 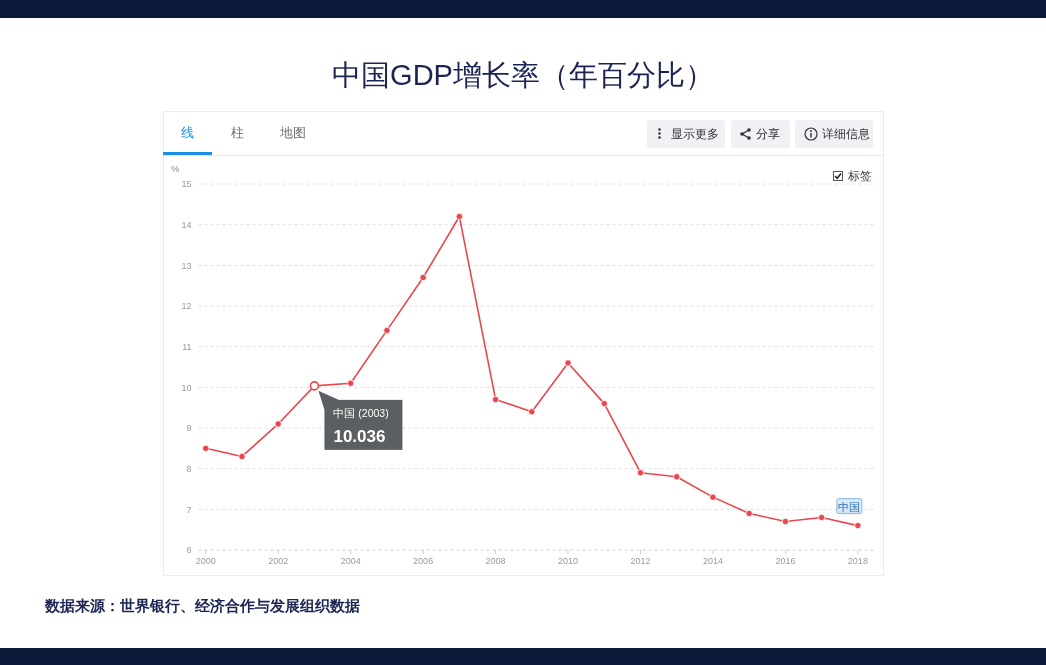 What do you see at coordinates (186, 306) in the screenshot?
I see `y-tick-label: 12` at bounding box center [186, 306].